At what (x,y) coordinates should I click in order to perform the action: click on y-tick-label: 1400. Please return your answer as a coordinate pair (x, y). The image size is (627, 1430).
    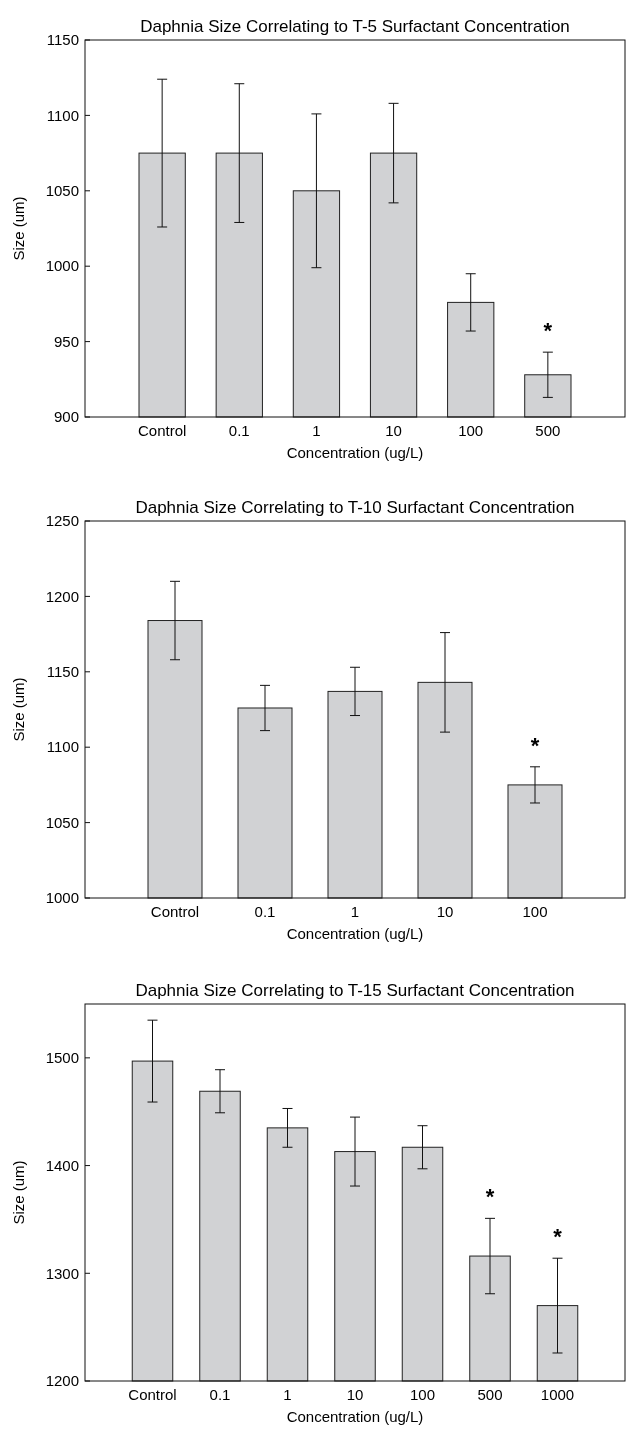
    Looking at the image, I should click on (62, 1165).